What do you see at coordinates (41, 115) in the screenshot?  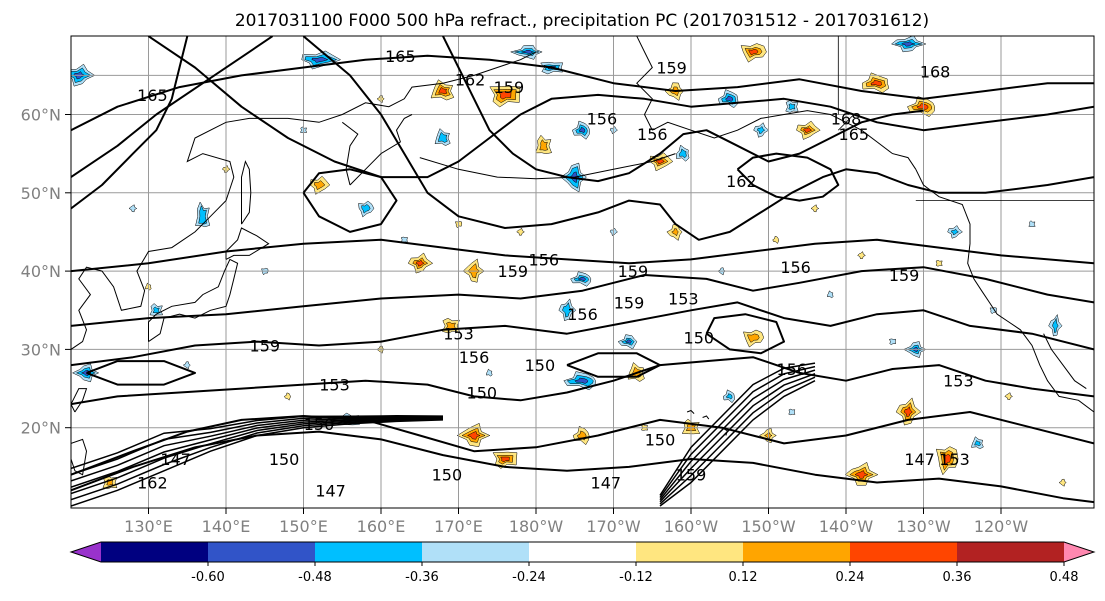 I see `lat-tick-label: 60°N` at bounding box center [41, 115].